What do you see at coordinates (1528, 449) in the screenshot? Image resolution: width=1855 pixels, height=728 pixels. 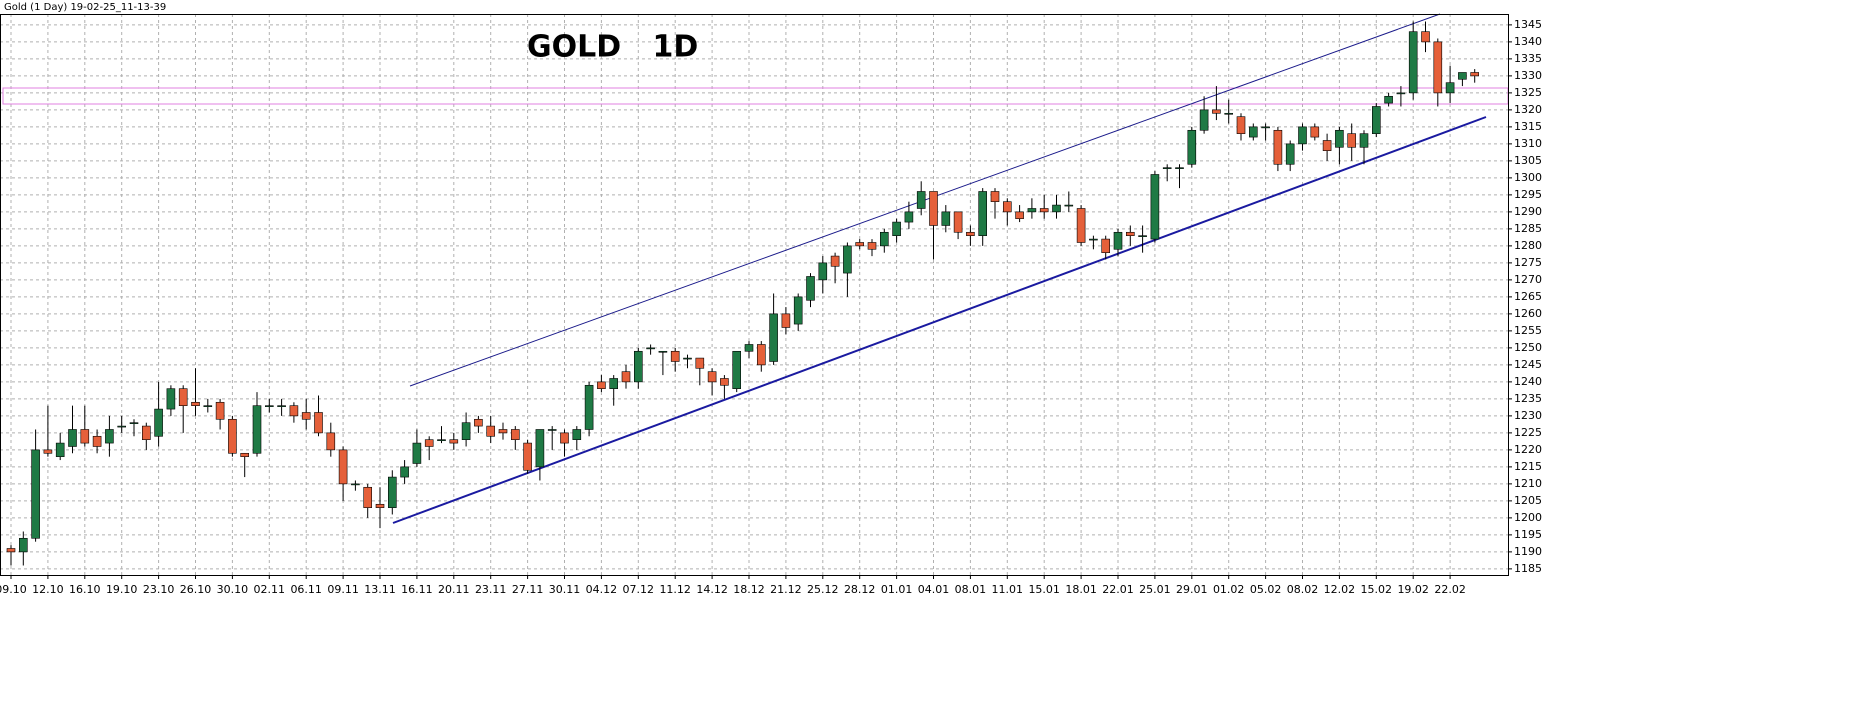 I see `y-tick-label: 1220` at bounding box center [1528, 449].